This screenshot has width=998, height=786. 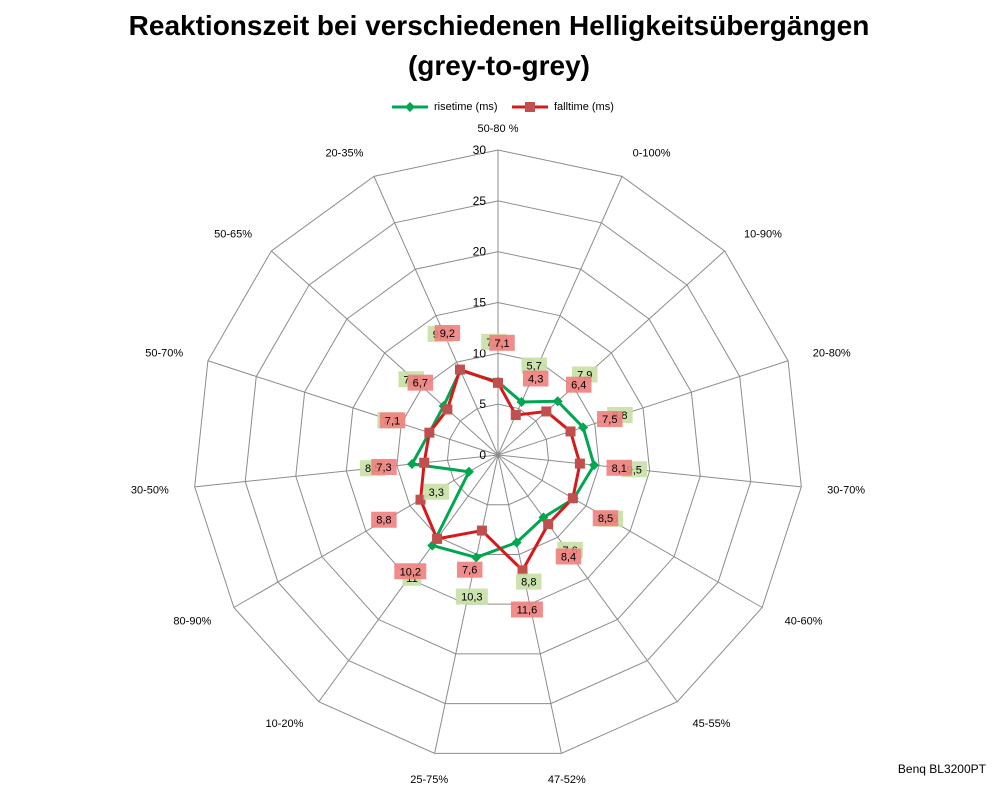 I want to click on category-label: 30-50%, so click(x=150, y=491).